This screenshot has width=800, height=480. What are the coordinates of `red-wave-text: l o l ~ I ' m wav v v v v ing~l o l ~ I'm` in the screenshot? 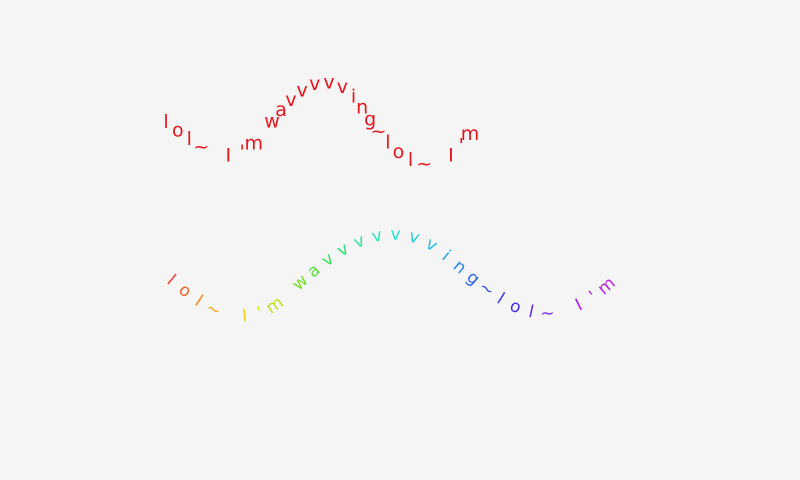 It's located at (321, 123).